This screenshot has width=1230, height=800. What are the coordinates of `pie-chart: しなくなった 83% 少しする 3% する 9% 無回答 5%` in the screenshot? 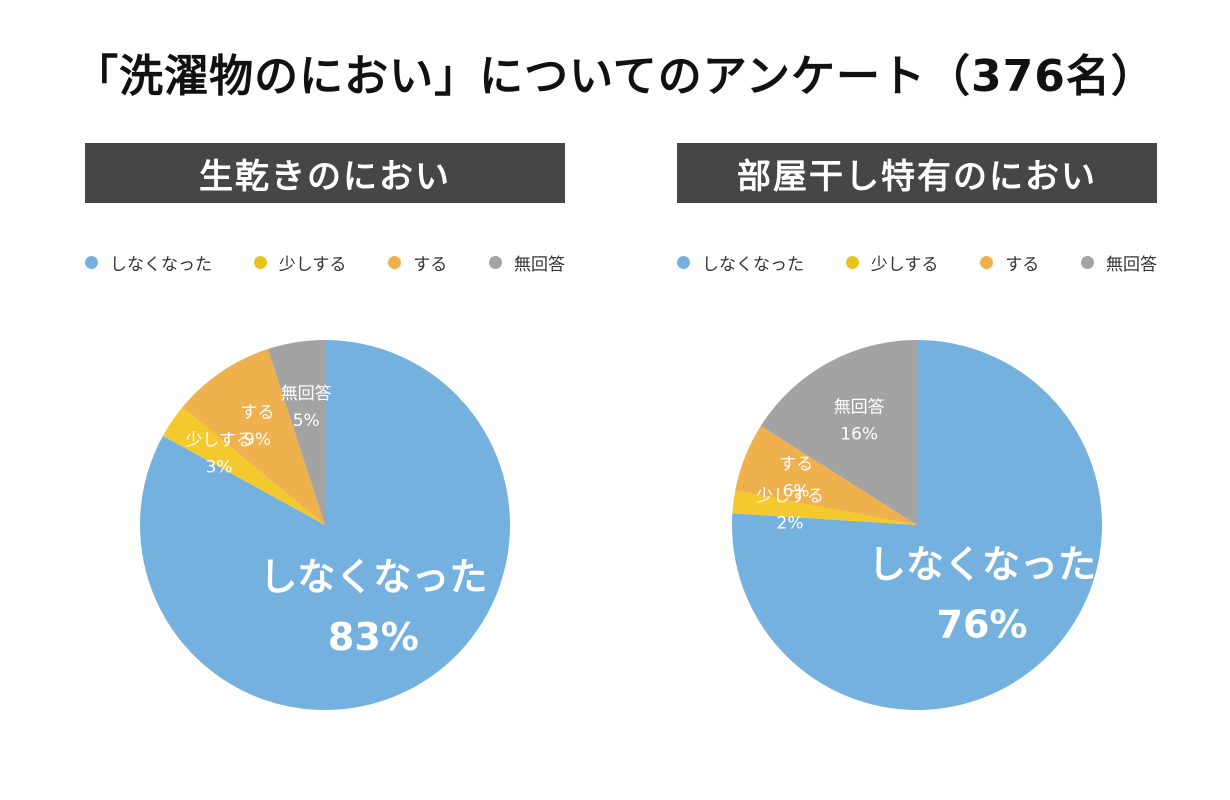 It's located at (324, 525).